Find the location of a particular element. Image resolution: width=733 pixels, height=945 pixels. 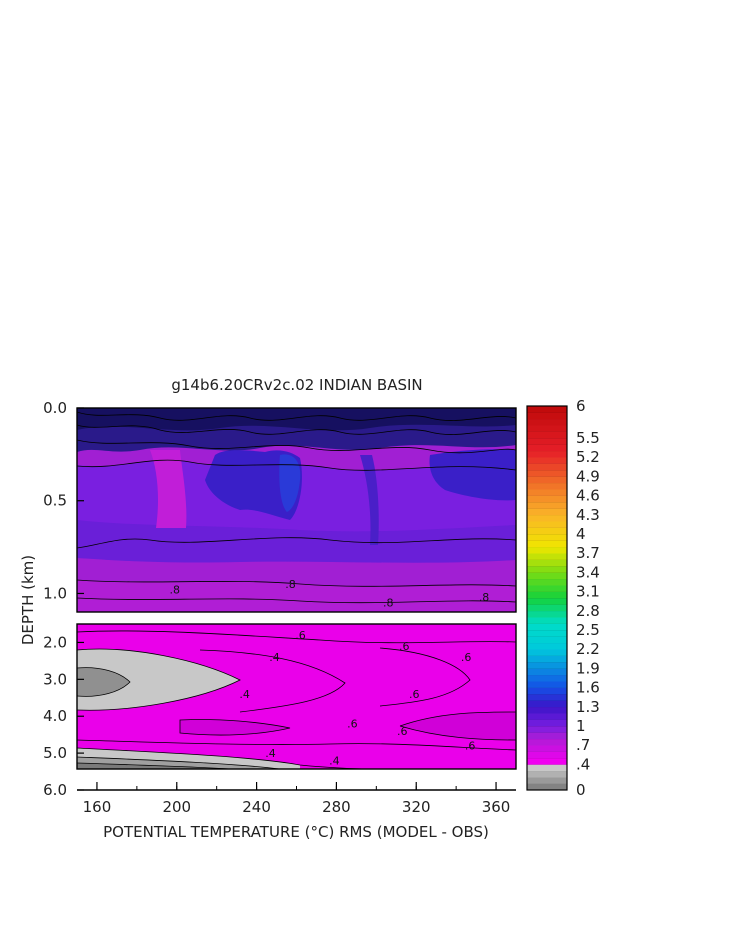

upper-band-bottom is located at coordinates (296, 596).